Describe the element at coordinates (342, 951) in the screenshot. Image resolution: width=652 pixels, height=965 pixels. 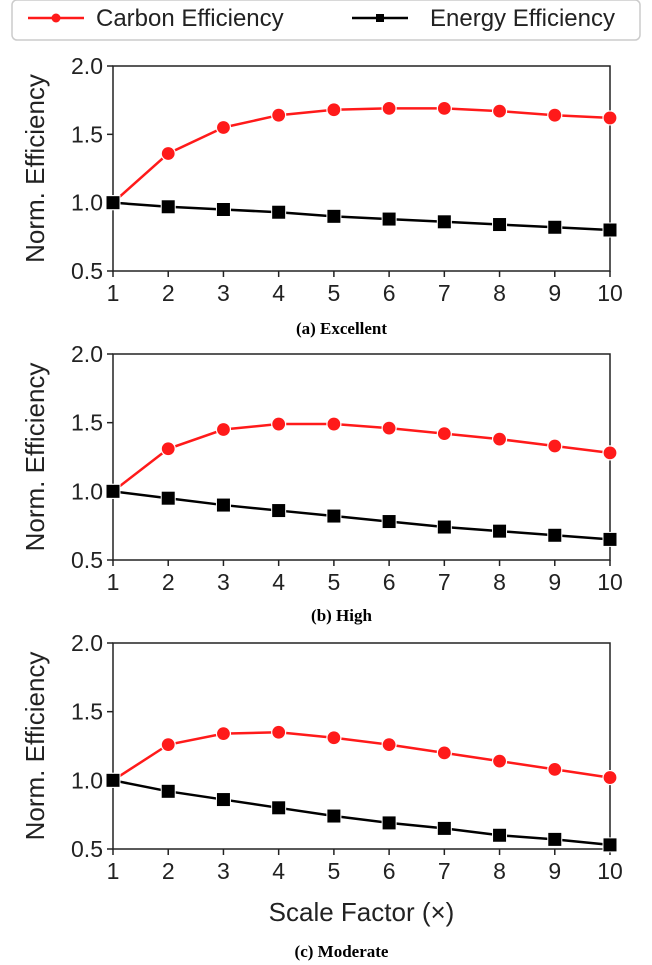
I see `panel-caption: (c) Moderate` at that location.